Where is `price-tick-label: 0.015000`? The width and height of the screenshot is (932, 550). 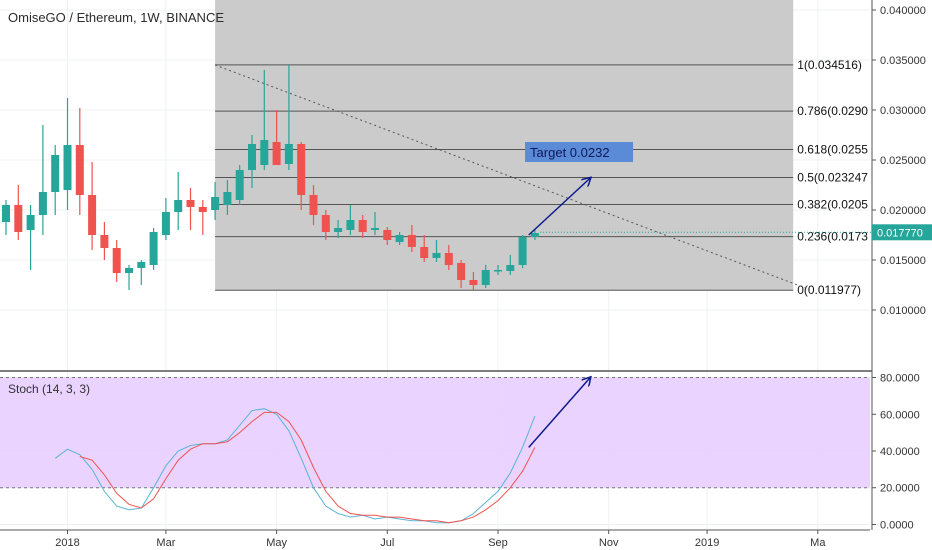 price-tick-label: 0.015000 is located at coordinates (903, 261).